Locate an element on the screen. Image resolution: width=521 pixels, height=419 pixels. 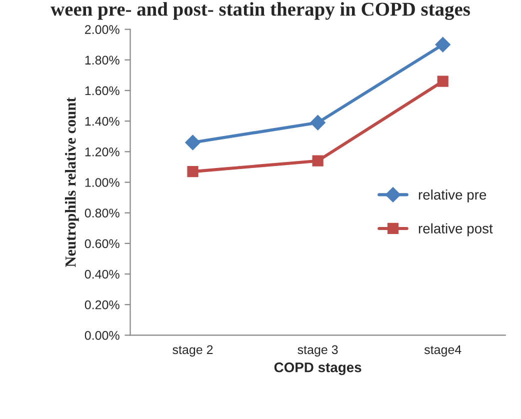
y-tick-label: 0.20% is located at coordinates (102, 305).